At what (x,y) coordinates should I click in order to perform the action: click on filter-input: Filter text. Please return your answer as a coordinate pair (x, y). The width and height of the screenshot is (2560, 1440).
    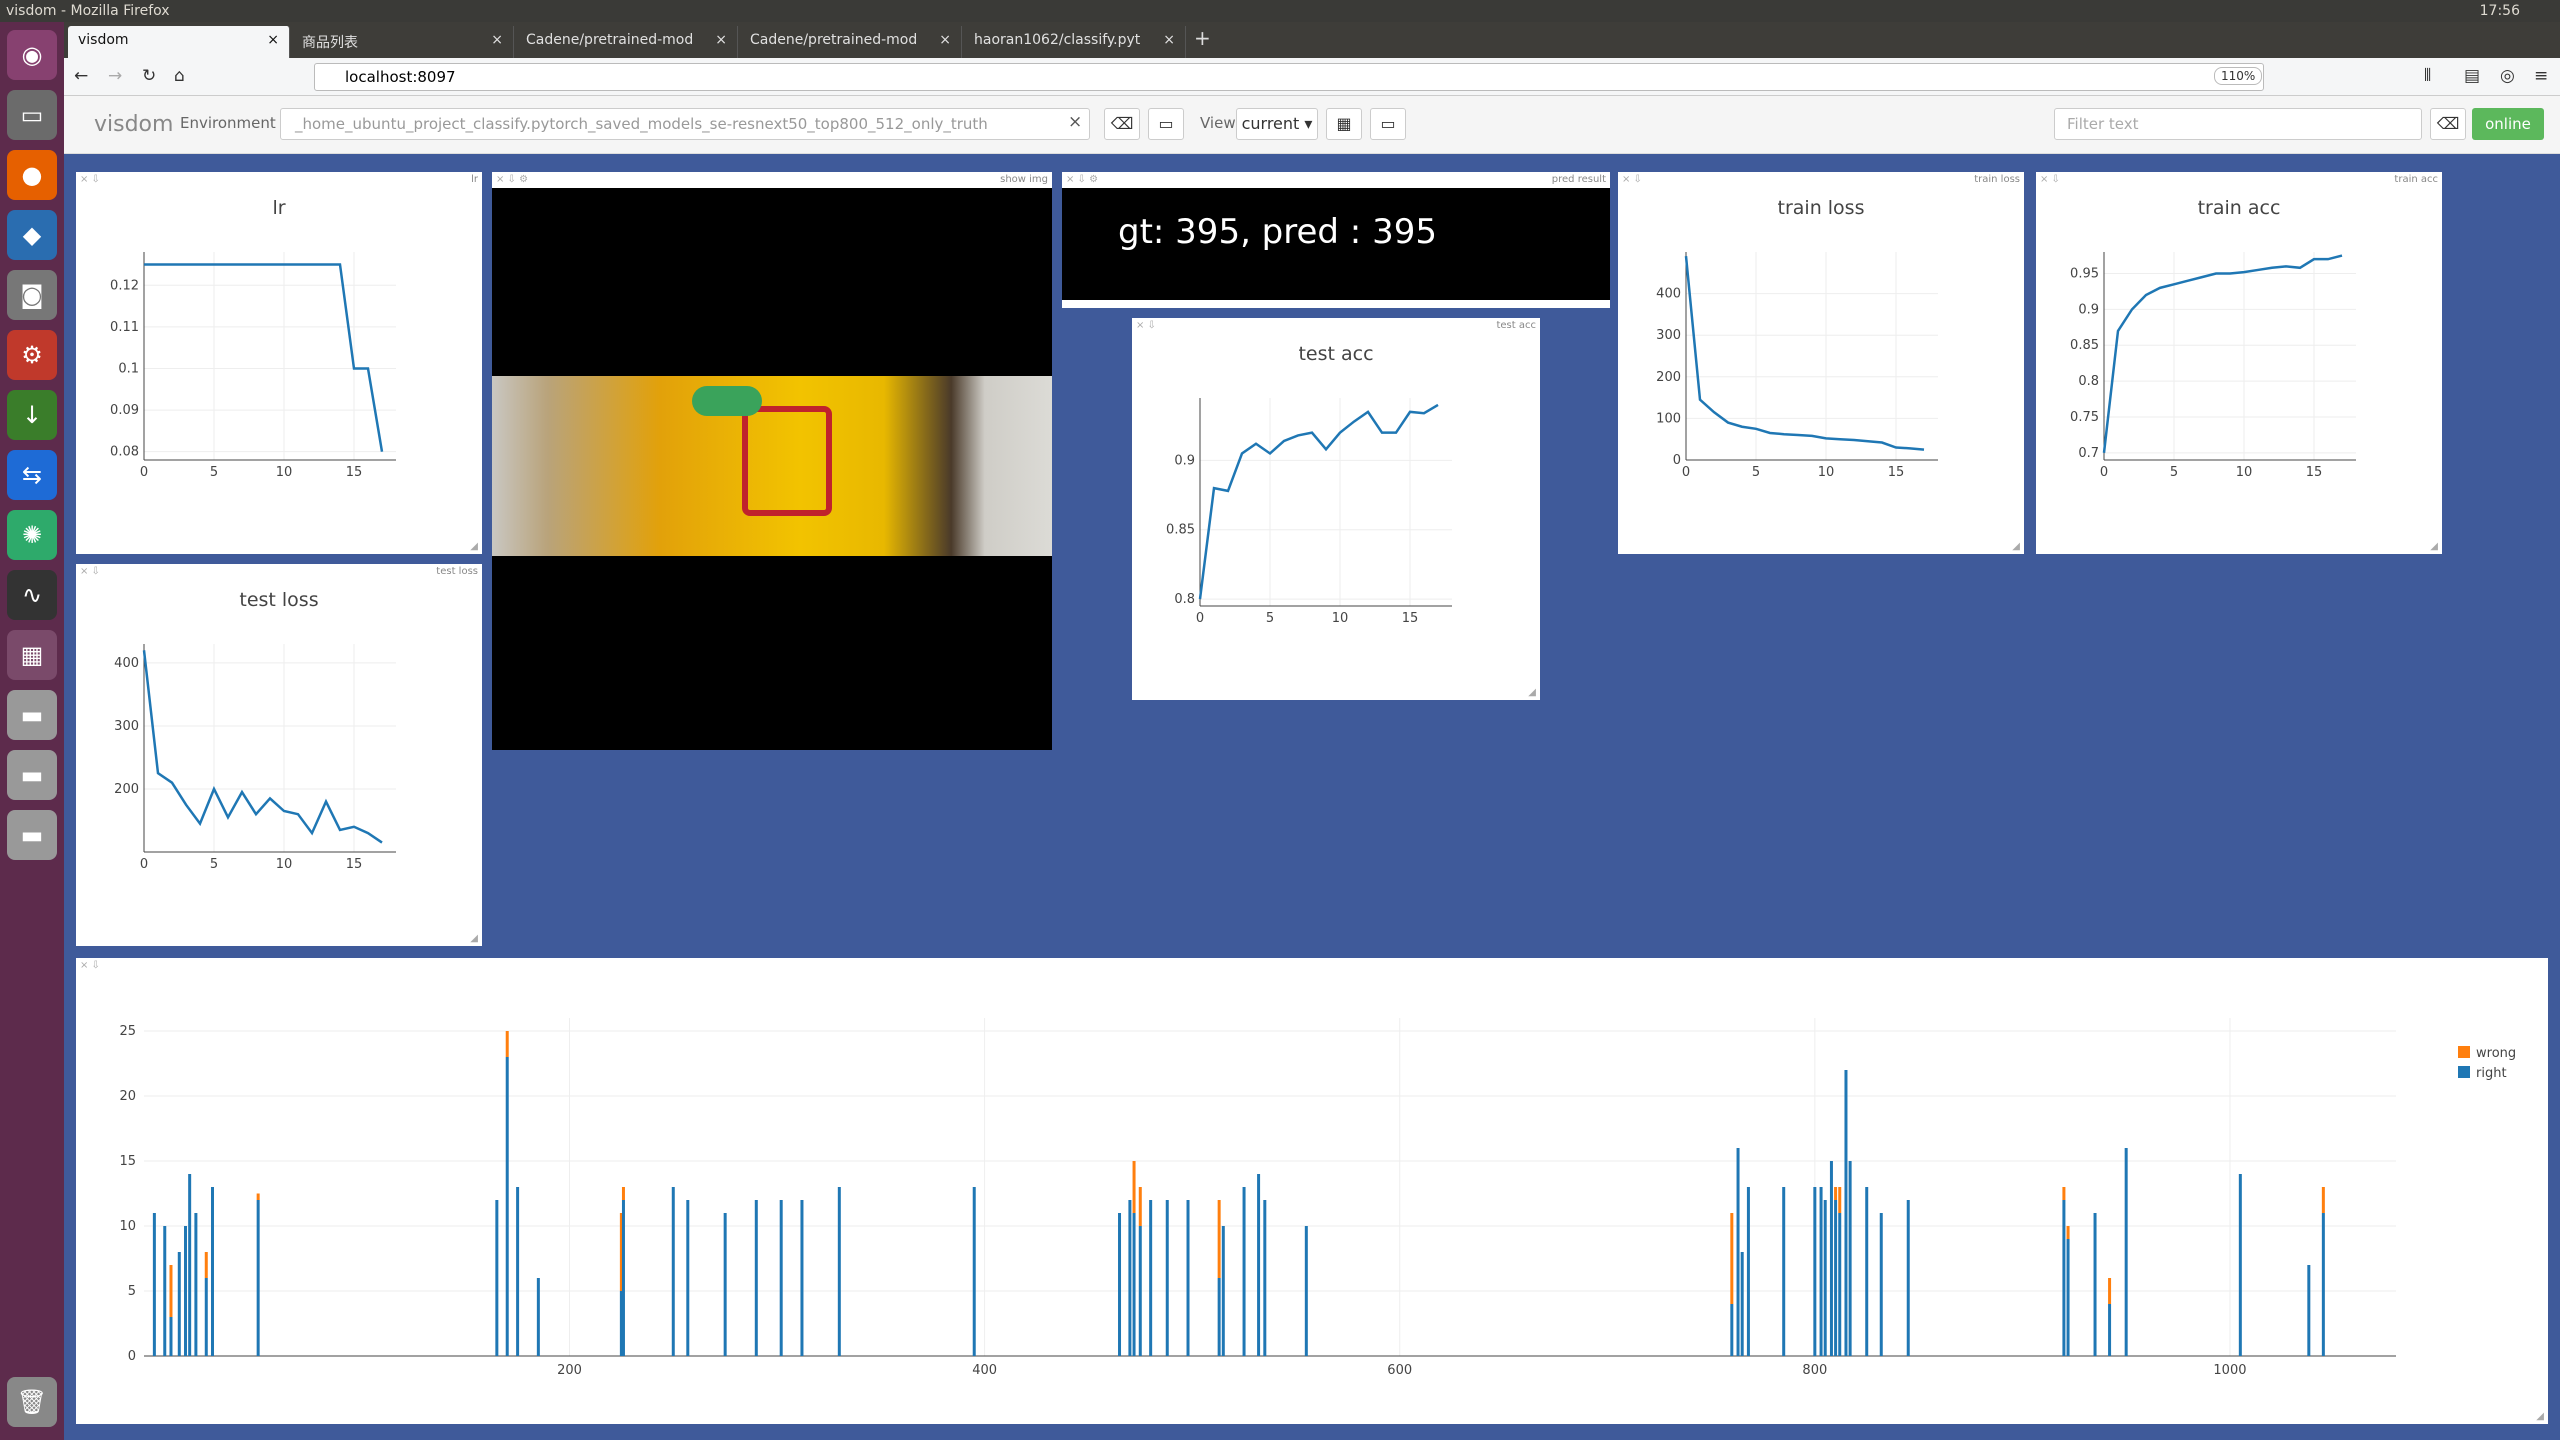
    Looking at the image, I should click on (2238, 124).